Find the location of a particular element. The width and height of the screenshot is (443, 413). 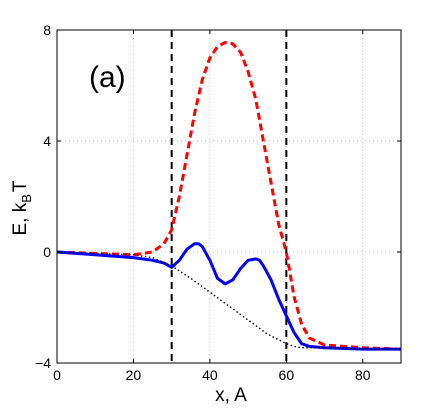

x-tick-label: 60 is located at coordinates (287, 375).